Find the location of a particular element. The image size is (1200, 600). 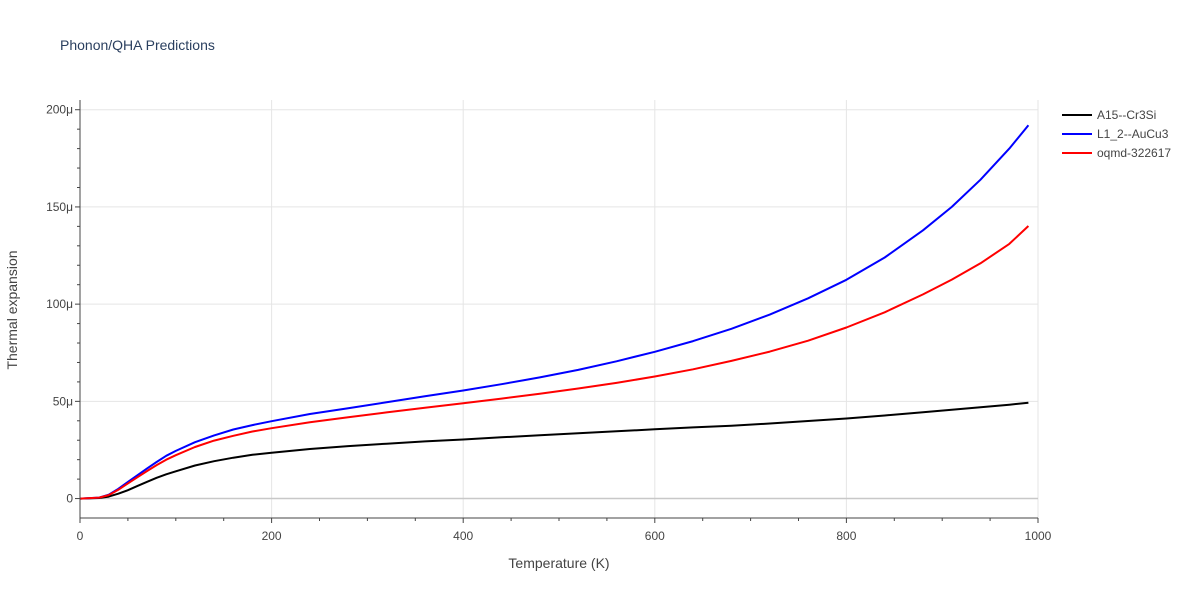

x-tick-label: 600 is located at coordinates (655, 536).